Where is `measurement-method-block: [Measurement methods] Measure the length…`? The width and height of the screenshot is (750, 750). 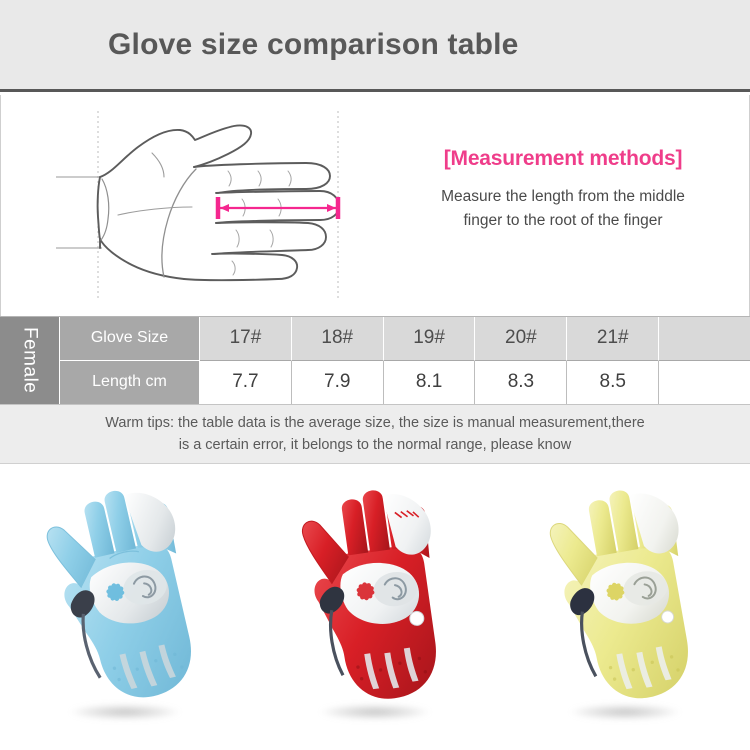 measurement-method-block: [Measurement methods] Measure the length… is located at coordinates (563, 190).